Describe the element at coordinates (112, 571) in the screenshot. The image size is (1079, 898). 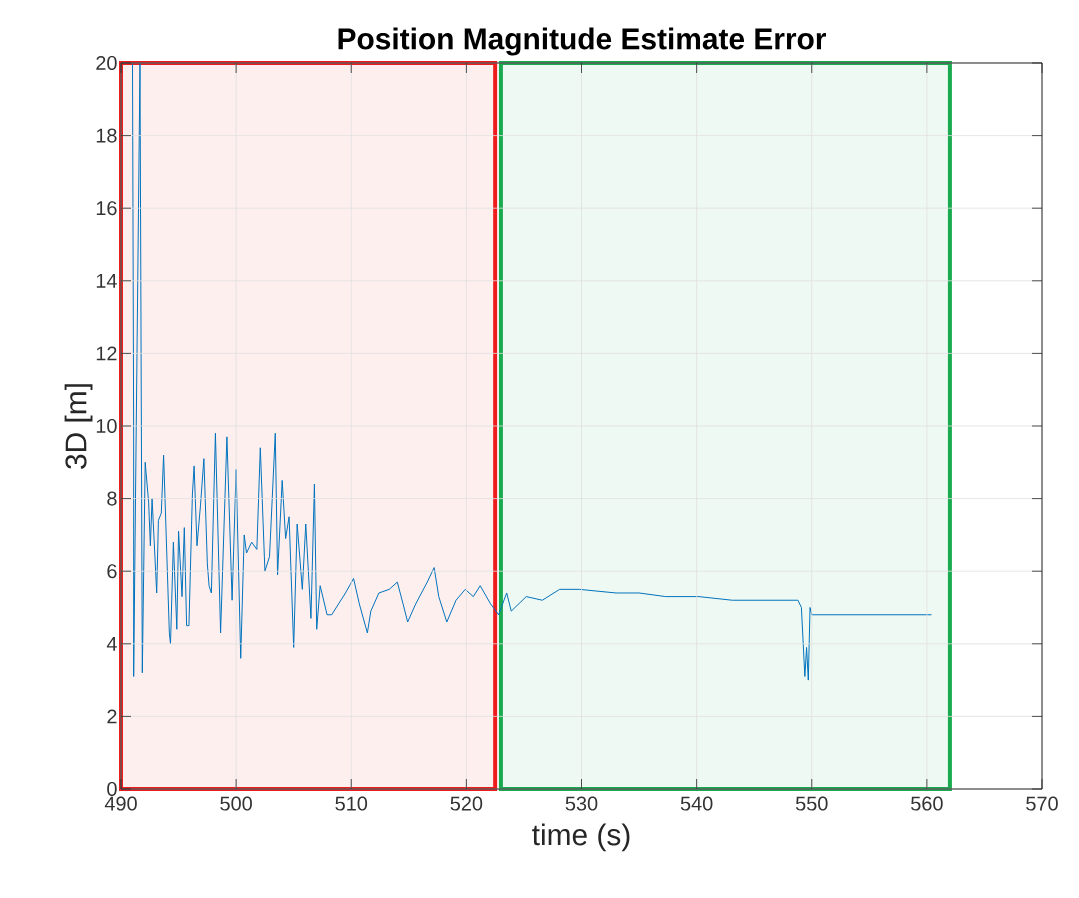
I see `y-tick-label: 6` at that location.